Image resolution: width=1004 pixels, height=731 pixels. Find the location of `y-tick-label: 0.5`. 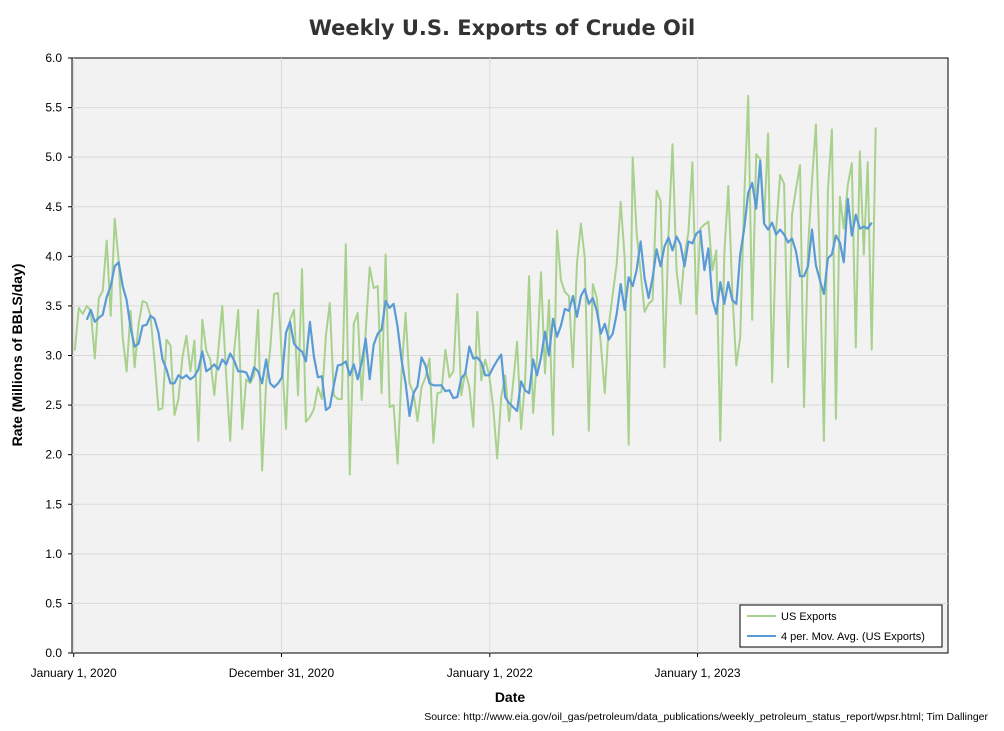

y-tick-label: 0.5 is located at coordinates (53, 603).